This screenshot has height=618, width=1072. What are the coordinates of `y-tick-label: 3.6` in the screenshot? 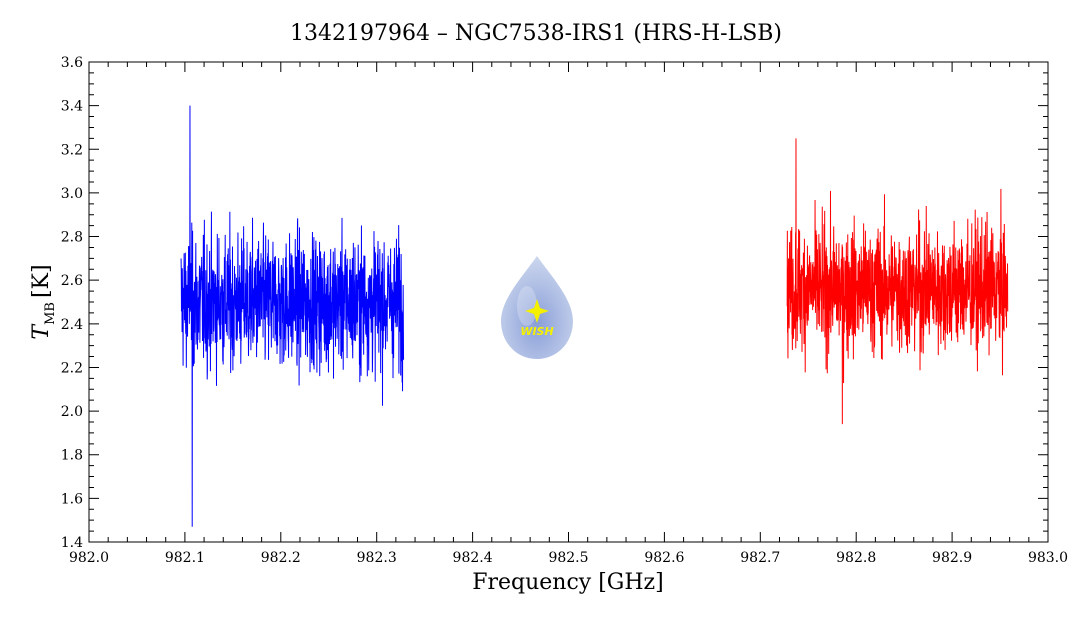 It's located at (72, 63).